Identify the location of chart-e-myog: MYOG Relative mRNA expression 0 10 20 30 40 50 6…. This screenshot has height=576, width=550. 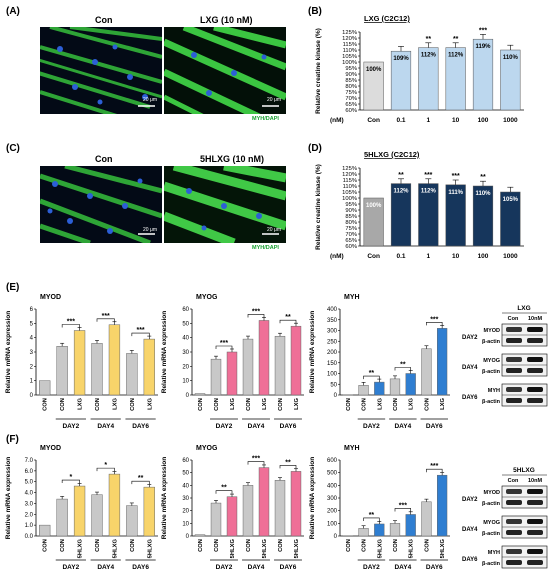
(232, 362).